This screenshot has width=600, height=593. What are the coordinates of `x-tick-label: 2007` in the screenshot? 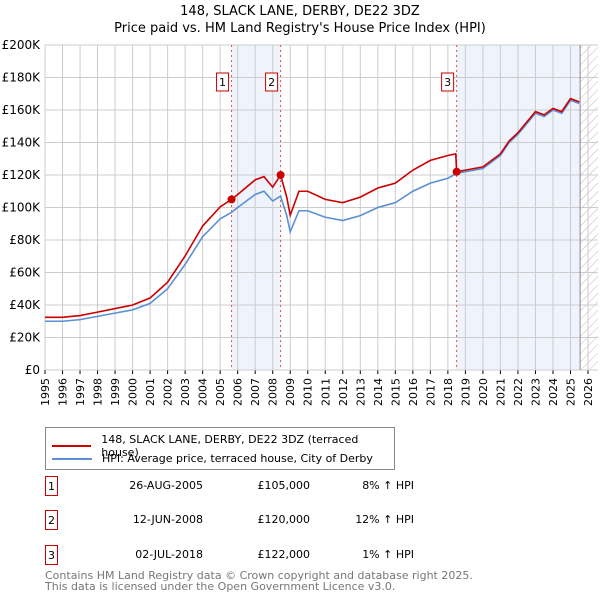 It's located at (255, 392).